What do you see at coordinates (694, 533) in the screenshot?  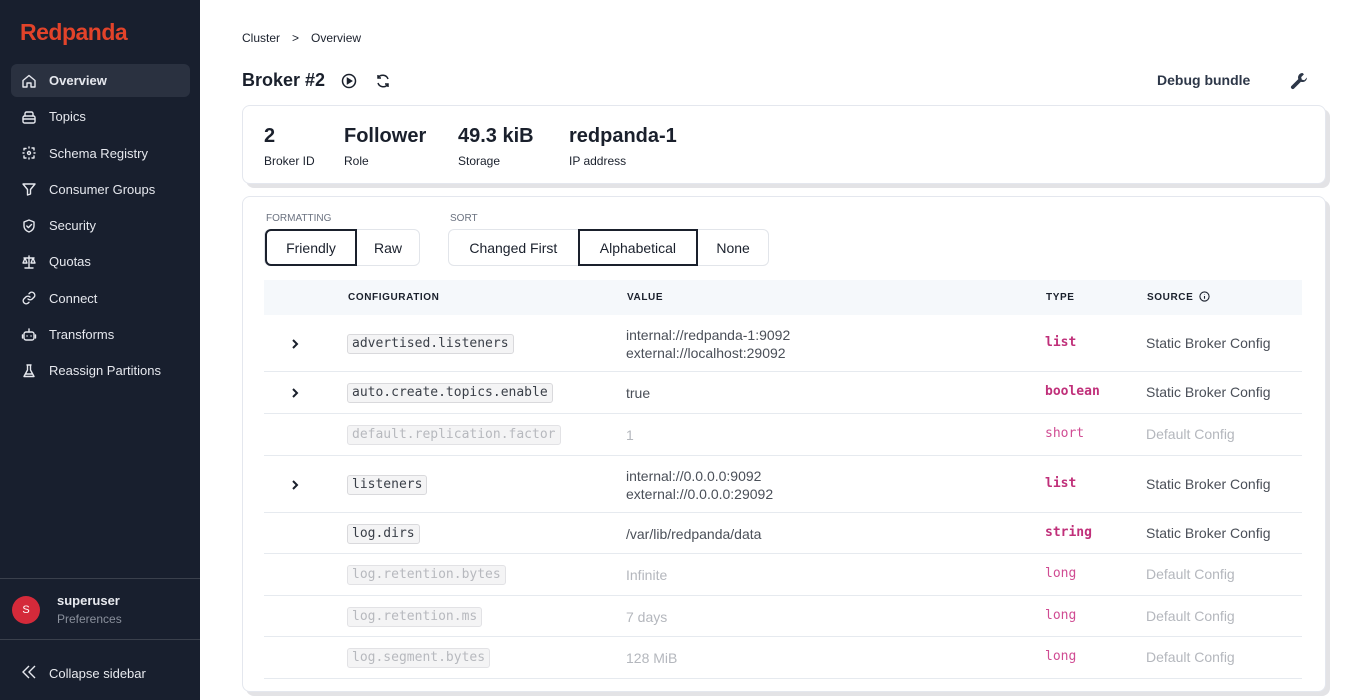 I see `config-value-line: /var/lib/redpanda/data` at bounding box center [694, 533].